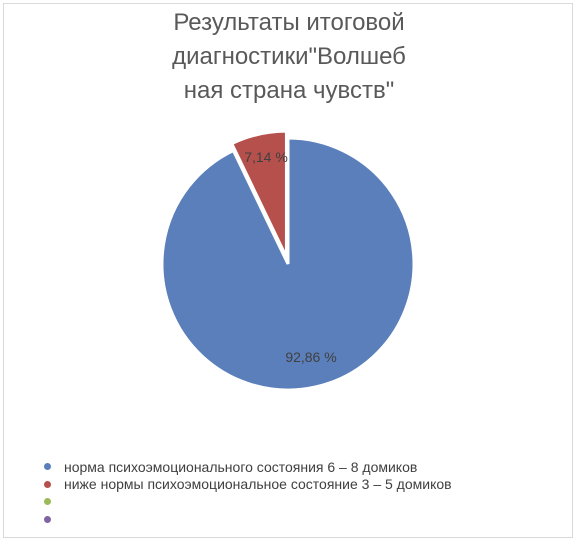 The width and height of the screenshot is (578, 542). I want to click on data-label-norm: 92,86 %, so click(310, 357).